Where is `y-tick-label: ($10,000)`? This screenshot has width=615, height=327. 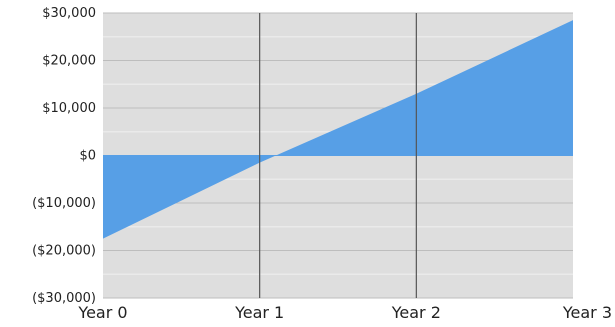 y-tick-label: ($10,000) is located at coordinates (64, 203).